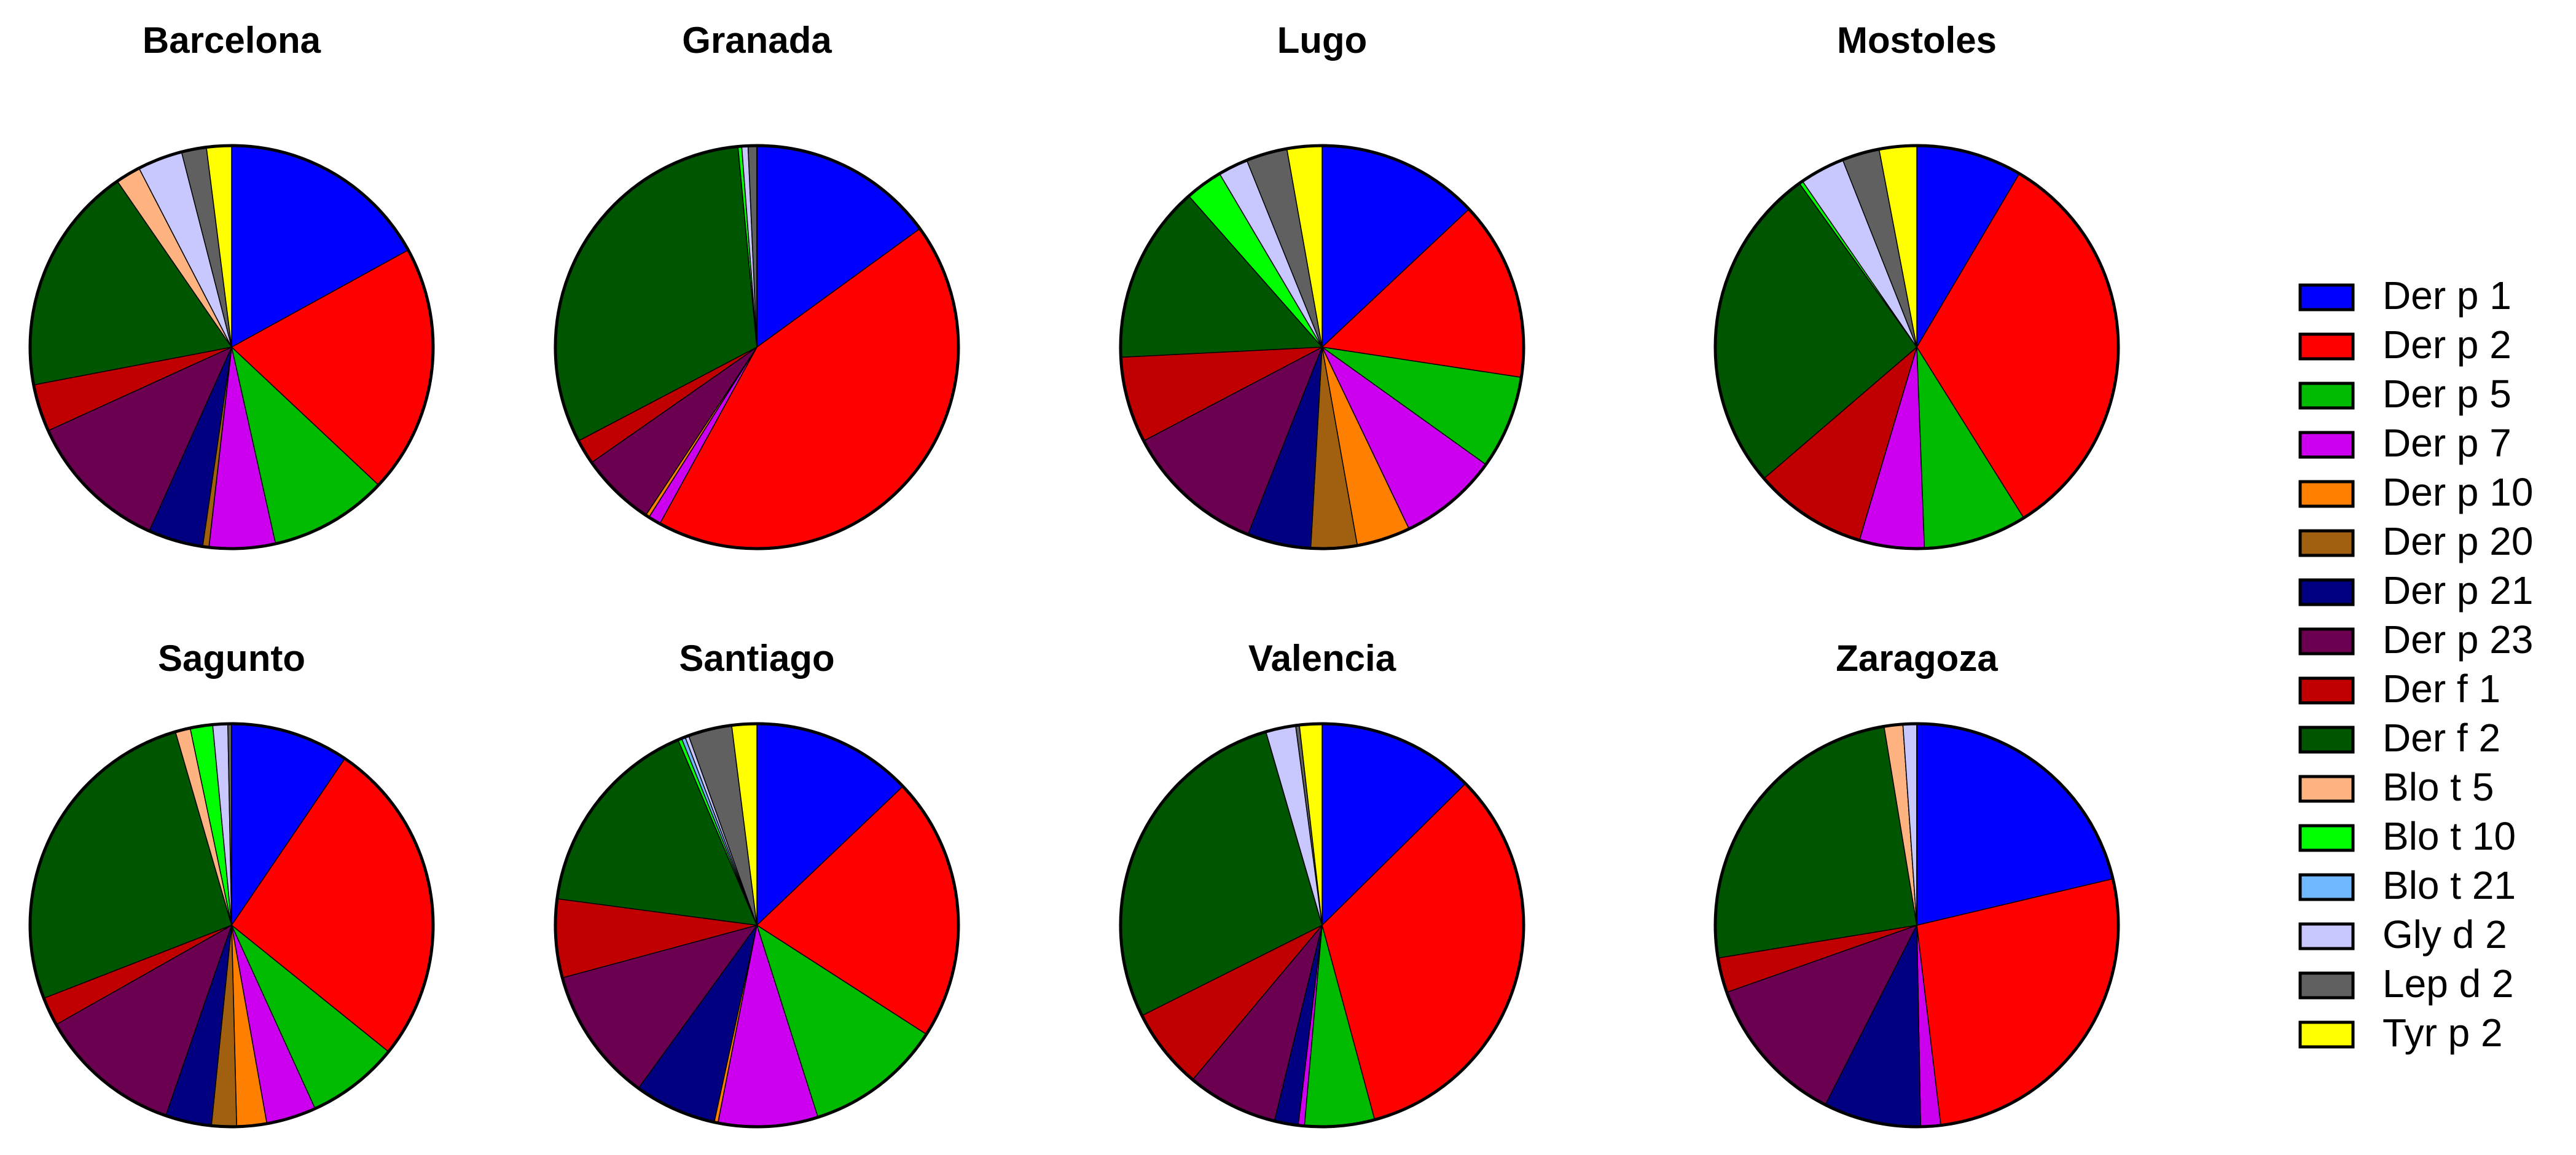 The height and width of the screenshot is (1155, 2576). What do you see at coordinates (2442, 1033) in the screenshot?
I see `legend-label: Tyr p 2` at bounding box center [2442, 1033].